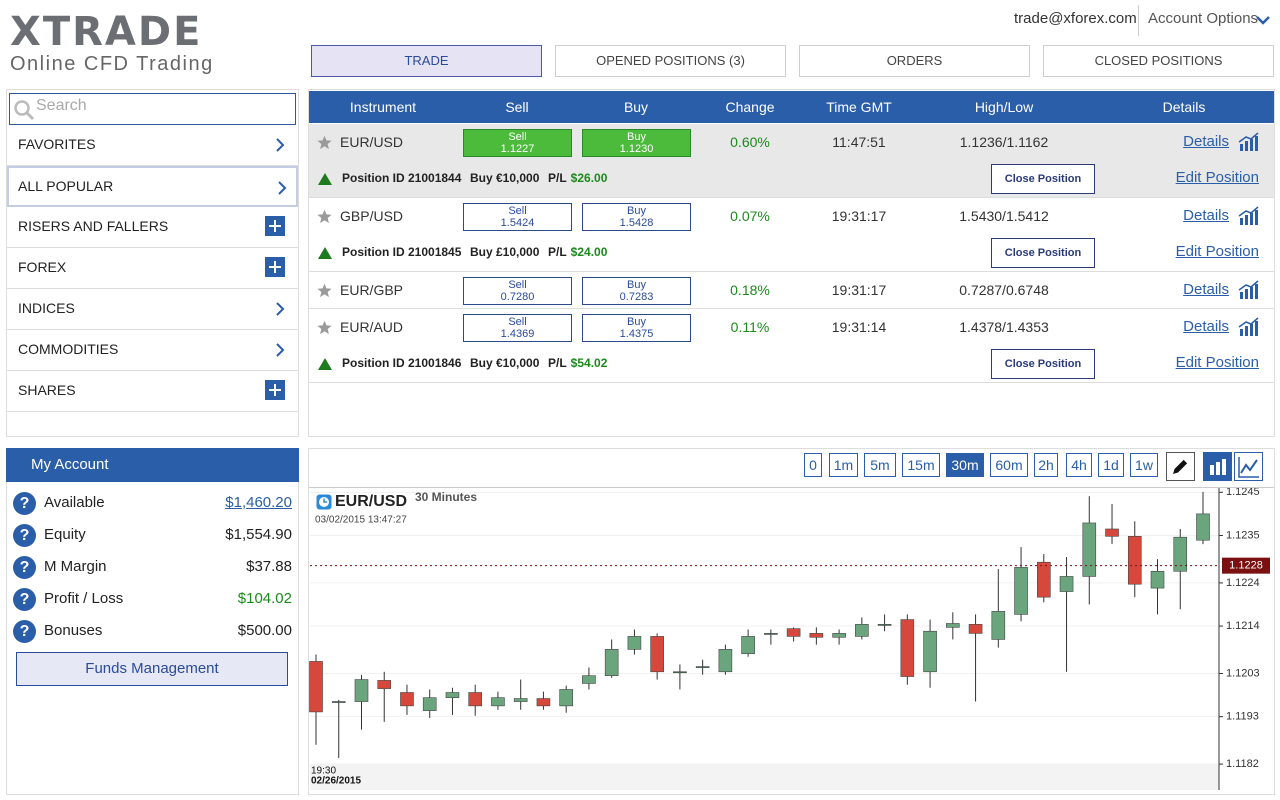 The height and width of the screenshot is (800, 1280). Describe the element at coordinates (152, 186) in the screenshot. I see `menu-item: ALL POPULAR` at that location.